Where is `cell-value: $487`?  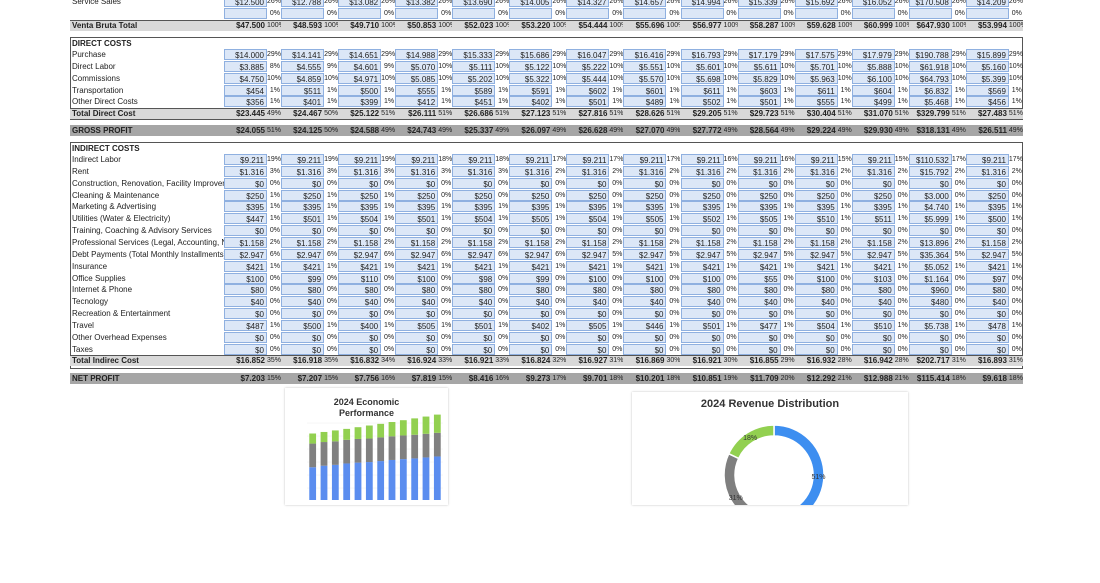 cell-value: $487 is located at coordinates (245, 325).